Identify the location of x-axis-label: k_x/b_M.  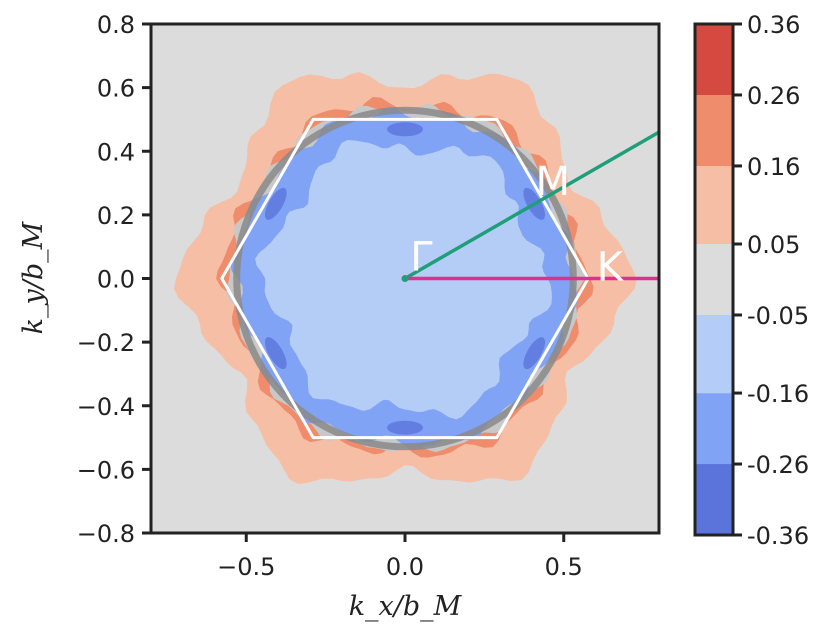
(406, 606).